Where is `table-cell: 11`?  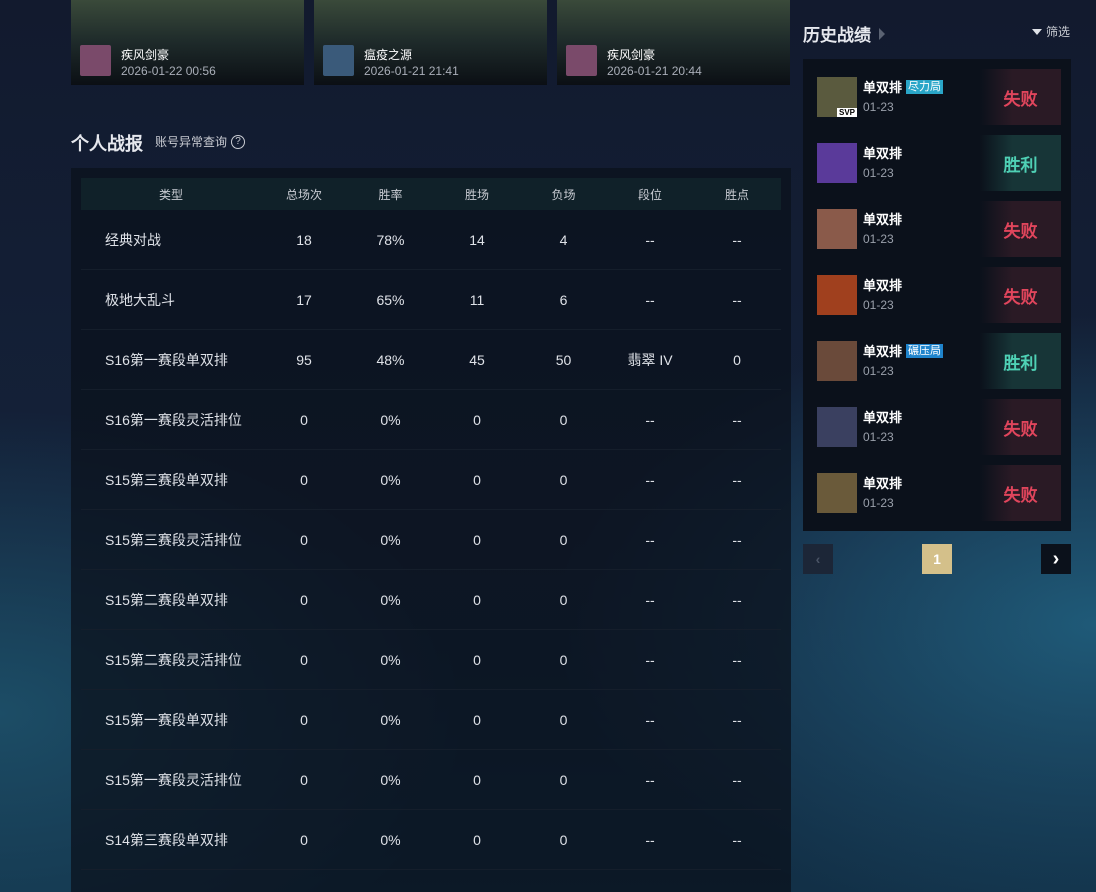 table-cell: 11 is located at coordinates (477, 299).